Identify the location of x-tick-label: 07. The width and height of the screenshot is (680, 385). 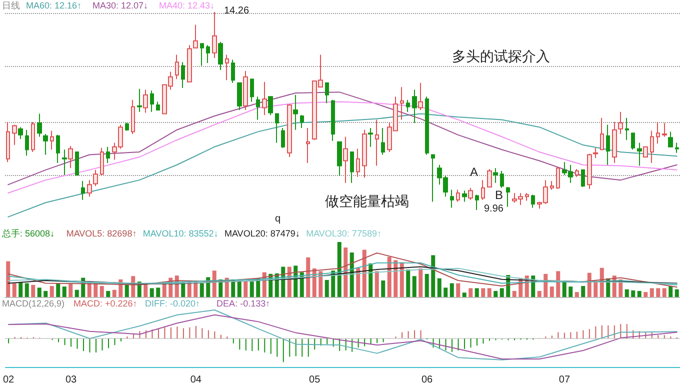
(564, 379).